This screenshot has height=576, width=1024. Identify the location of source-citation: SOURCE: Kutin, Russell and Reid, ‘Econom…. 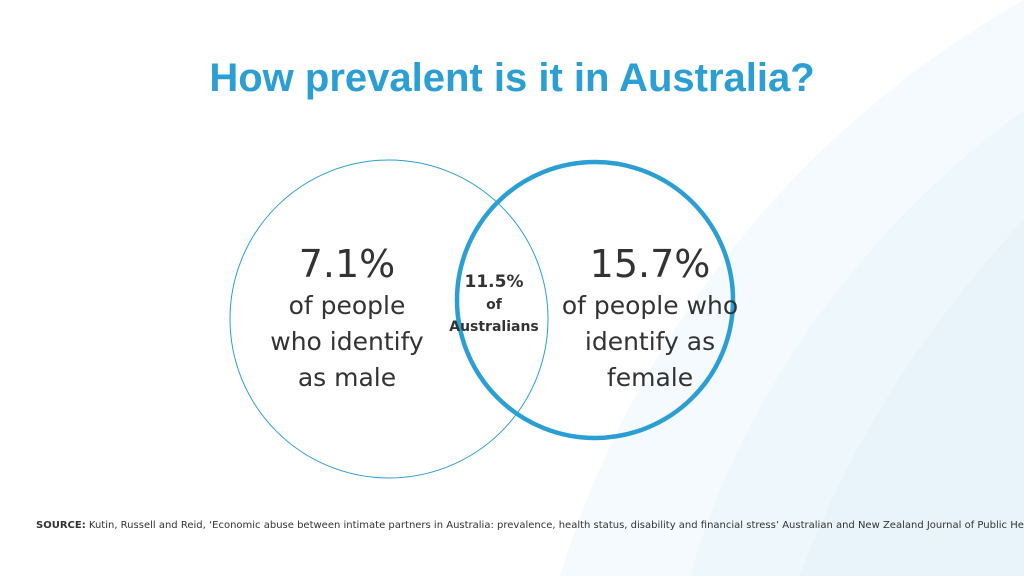
(530, 525).